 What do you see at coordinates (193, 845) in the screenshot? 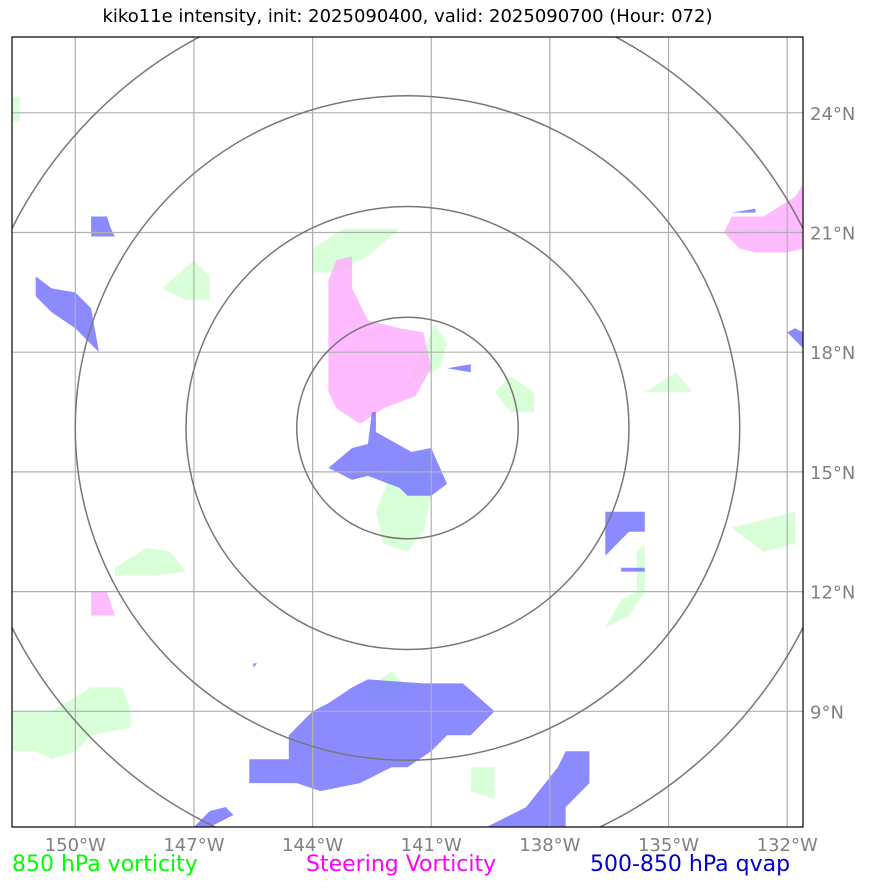
I see `lon-tick-label: 147°W` at bounding box center [193, 845].